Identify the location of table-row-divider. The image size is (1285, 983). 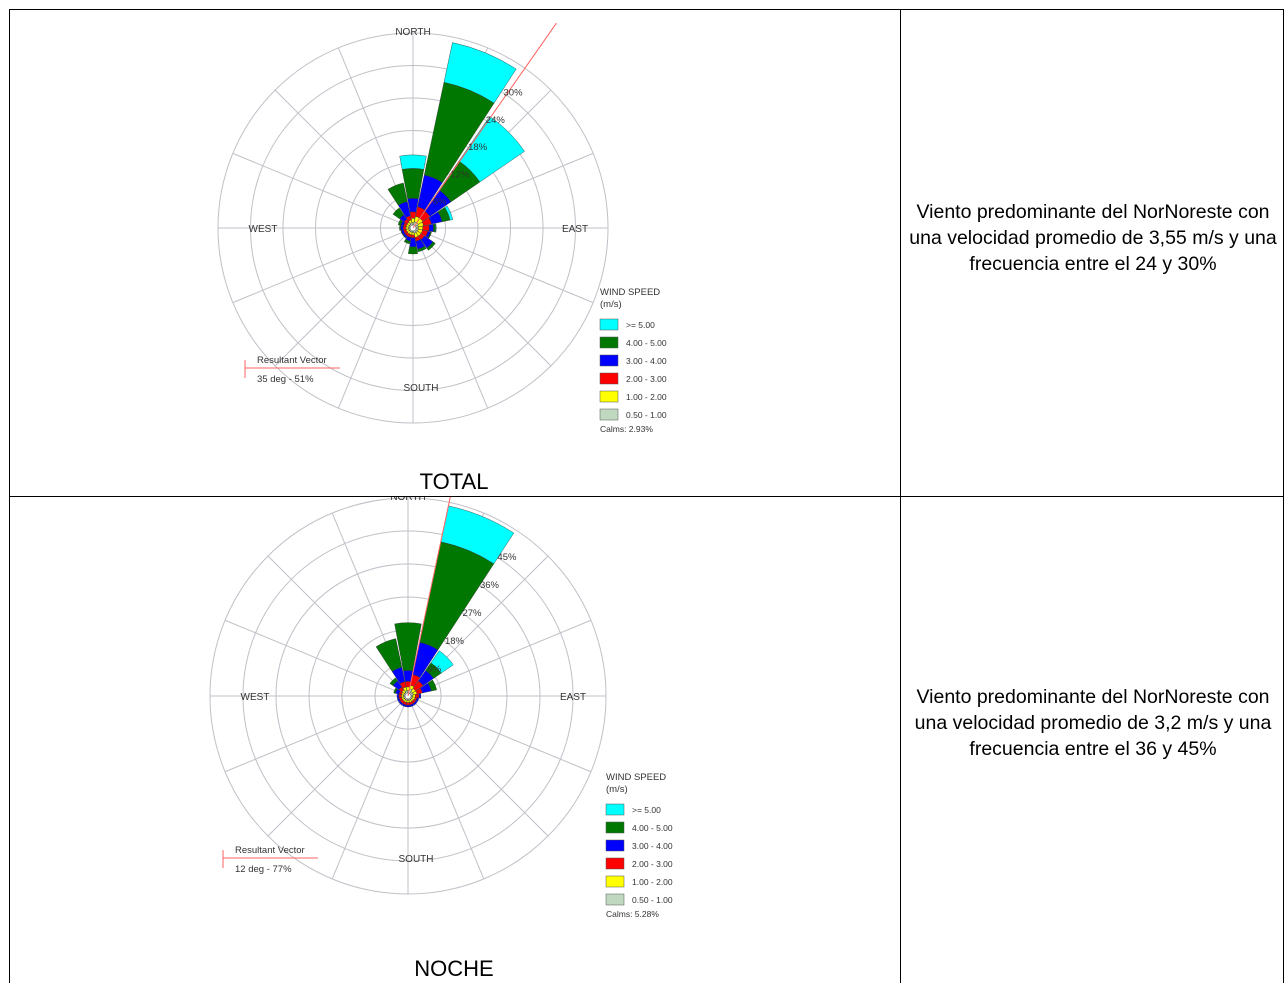
(646, 496).